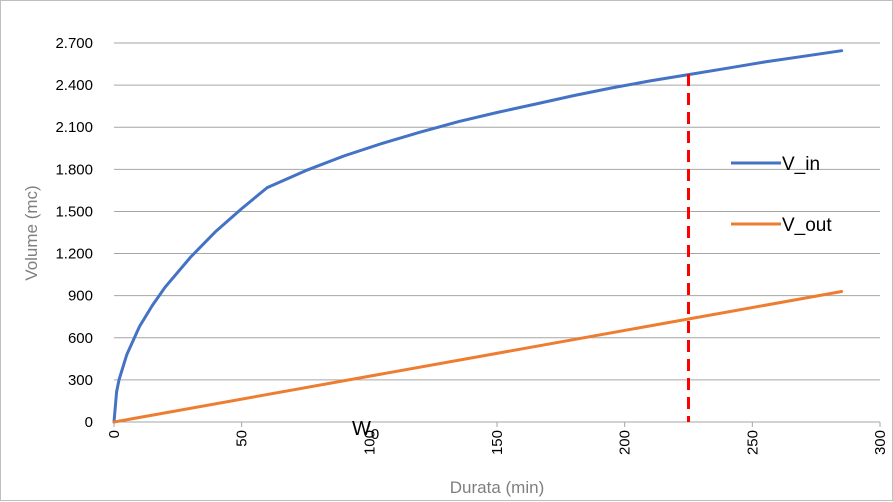 Image resolution: width=893 pixels, height=502 pixels. What do you see at coordinates (74, 169) in the screenshot?
I see `y-tick-label: 1.800` at bounding box center [74, 169].